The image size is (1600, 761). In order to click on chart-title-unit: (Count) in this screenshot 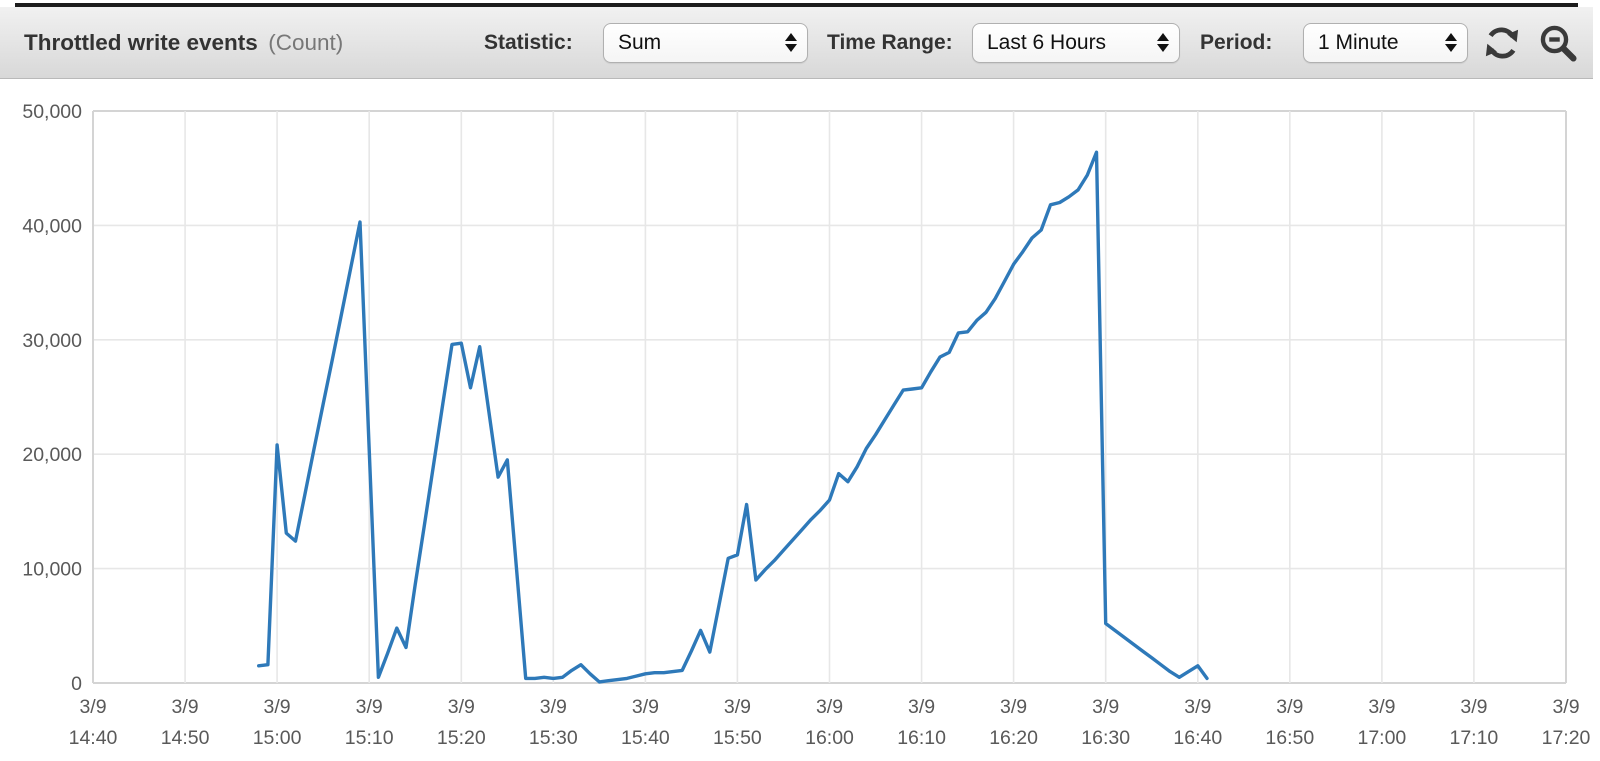, I will do `click(306, 42)`.